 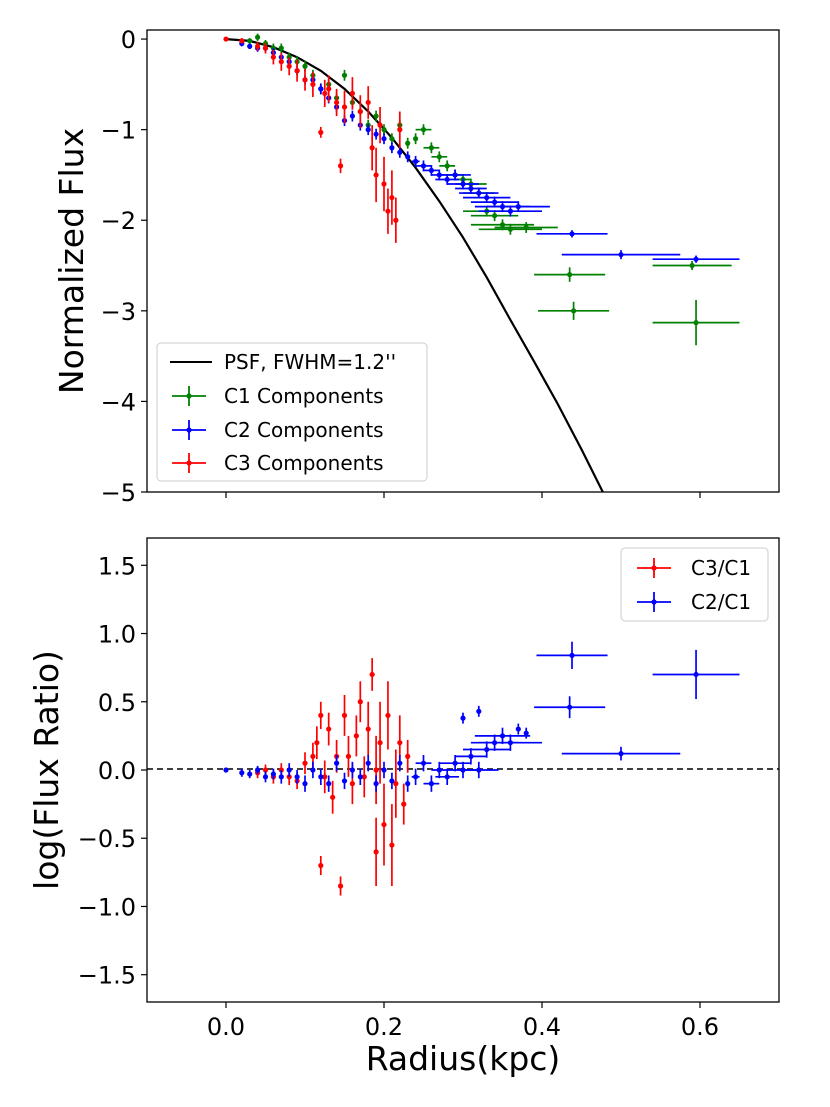 I want to click on legend-psf-label: PSF, FWHM=1.2'', so click(x=310, y=362).